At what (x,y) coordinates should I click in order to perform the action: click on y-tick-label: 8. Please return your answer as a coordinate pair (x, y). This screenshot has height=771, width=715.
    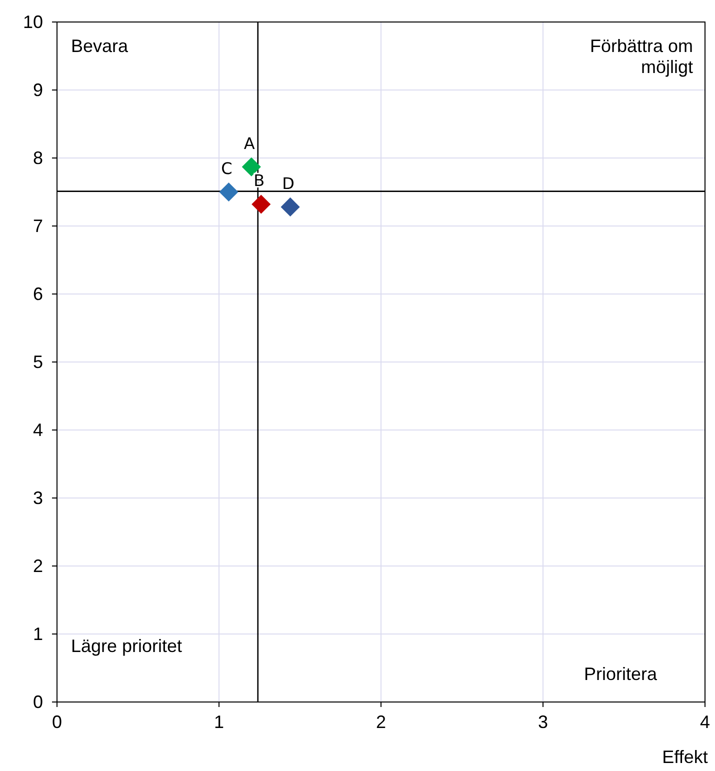
    Looking at the image, I should click on (37, 158).